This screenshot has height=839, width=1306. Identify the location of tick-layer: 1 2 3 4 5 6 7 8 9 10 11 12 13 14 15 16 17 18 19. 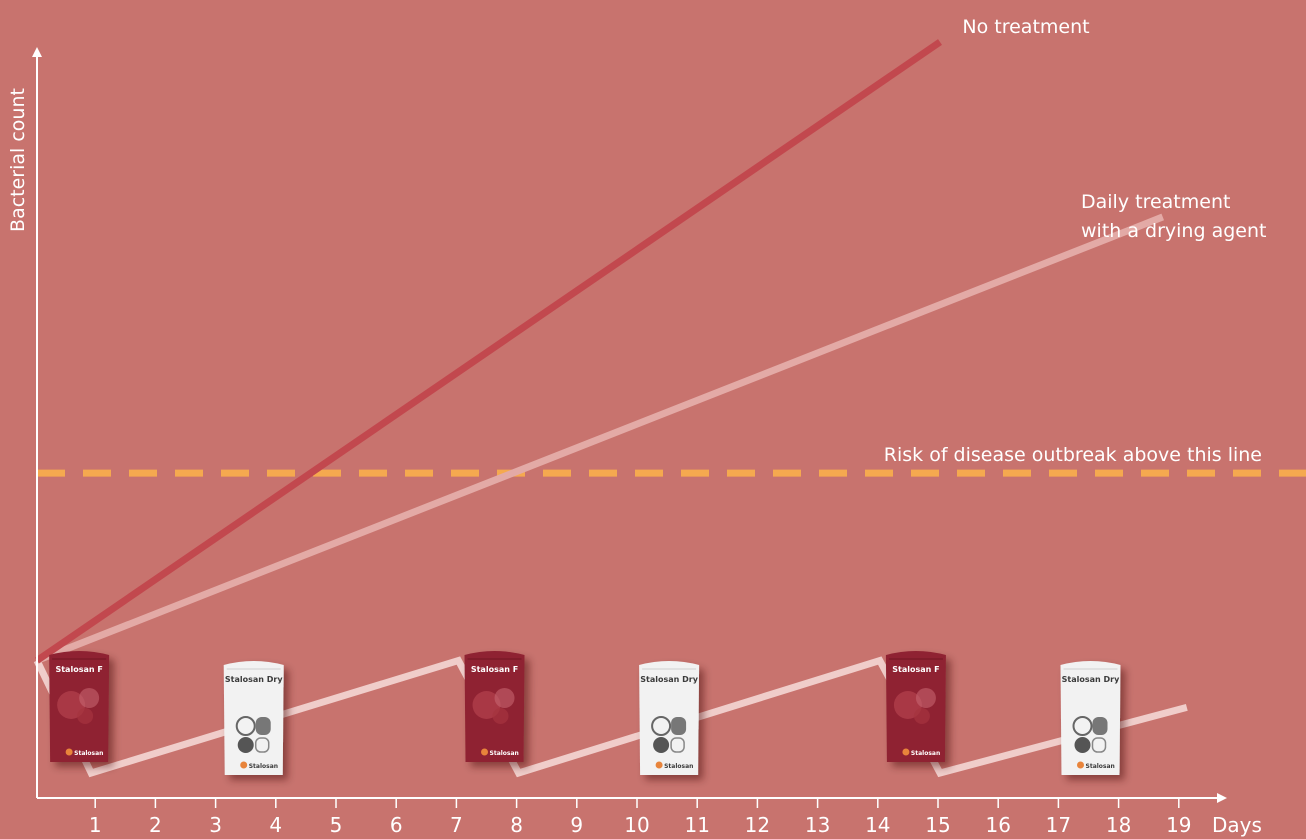
(640, 817).